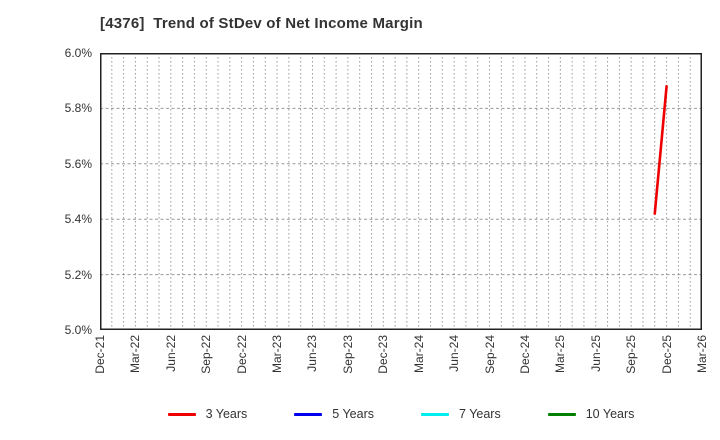 Image resolution: width=720 pixels, height=440 pixels. What do you see at coordinates (241, 354) in the screenshot?
I see `x-axis-tick-label: Dec-22` at bounding box center [241, 354].